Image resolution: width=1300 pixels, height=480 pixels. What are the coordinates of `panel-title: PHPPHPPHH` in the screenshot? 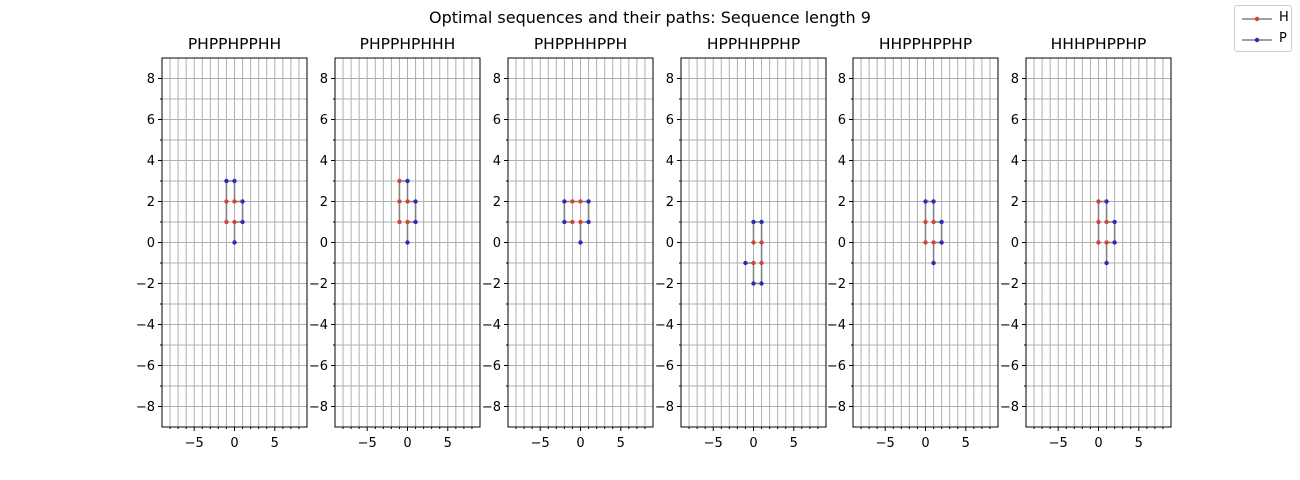 It's located at (234, 44).